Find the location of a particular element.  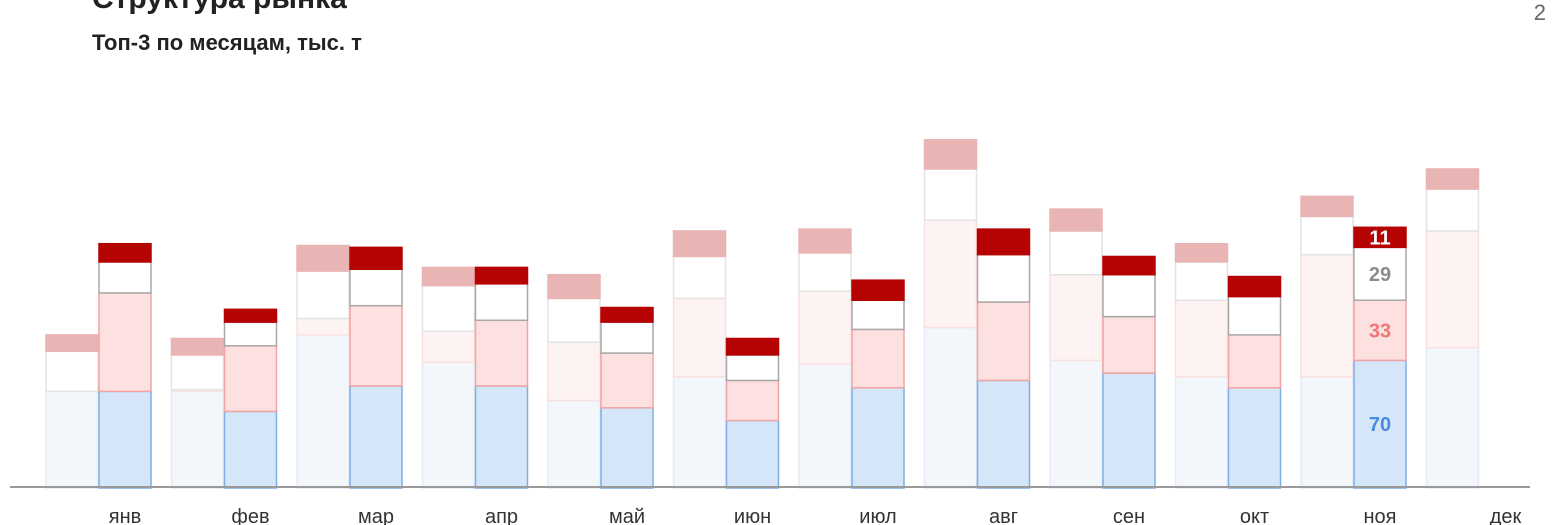

bar-faded-мар-segment_3 is located at coordinates (323, 295).